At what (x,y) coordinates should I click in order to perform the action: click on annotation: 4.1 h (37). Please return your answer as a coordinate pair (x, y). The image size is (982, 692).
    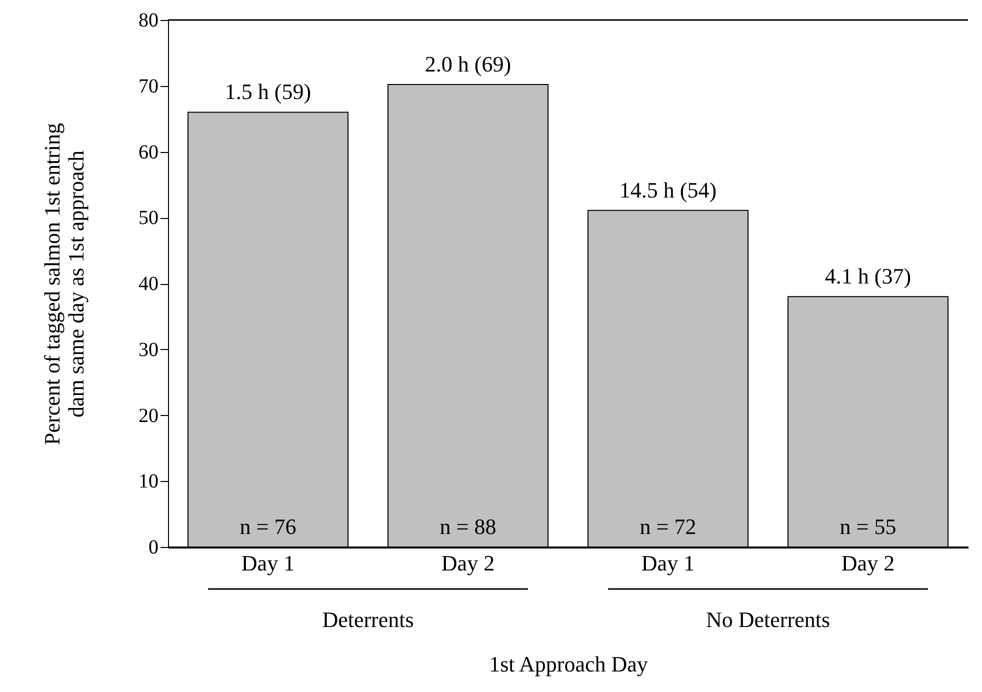
    Looking at the image, I should click on (868, 276).